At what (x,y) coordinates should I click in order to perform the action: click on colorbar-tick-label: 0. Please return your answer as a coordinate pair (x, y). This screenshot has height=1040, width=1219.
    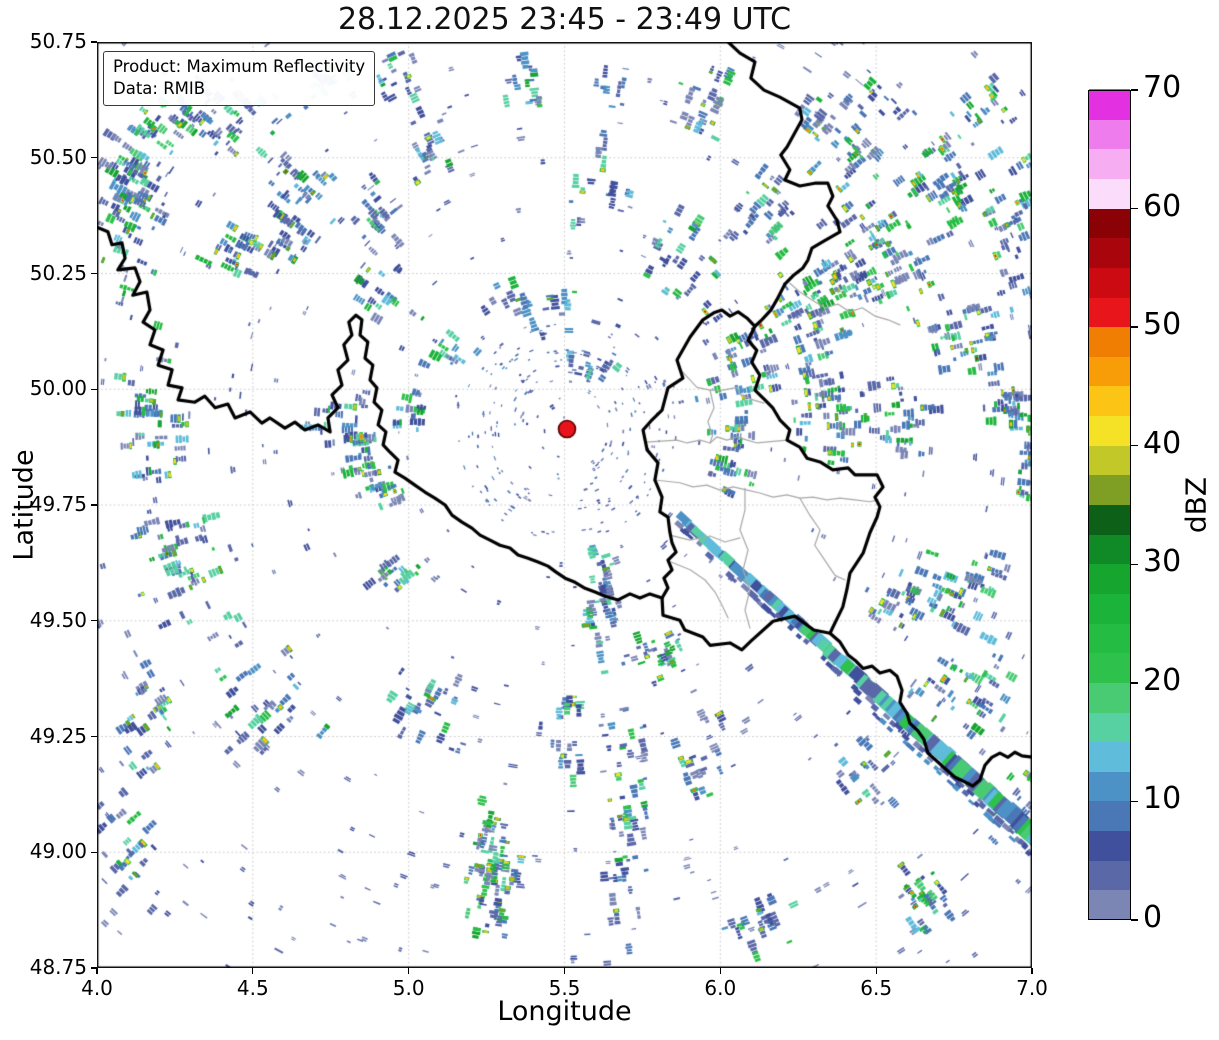
    Looking at the image, I should click on (1153, 917).